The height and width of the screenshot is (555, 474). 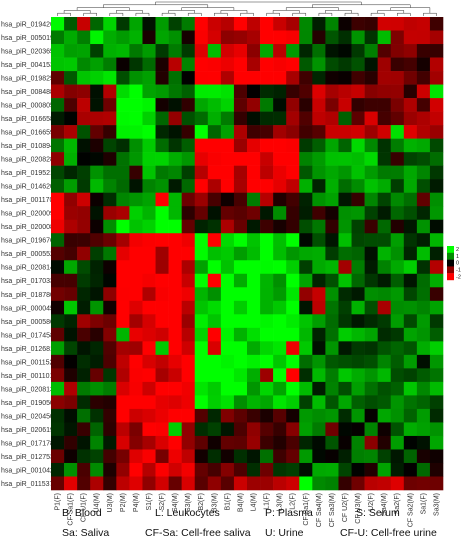 I want to click on column-label: B1(F), so click(x=227, y=502).